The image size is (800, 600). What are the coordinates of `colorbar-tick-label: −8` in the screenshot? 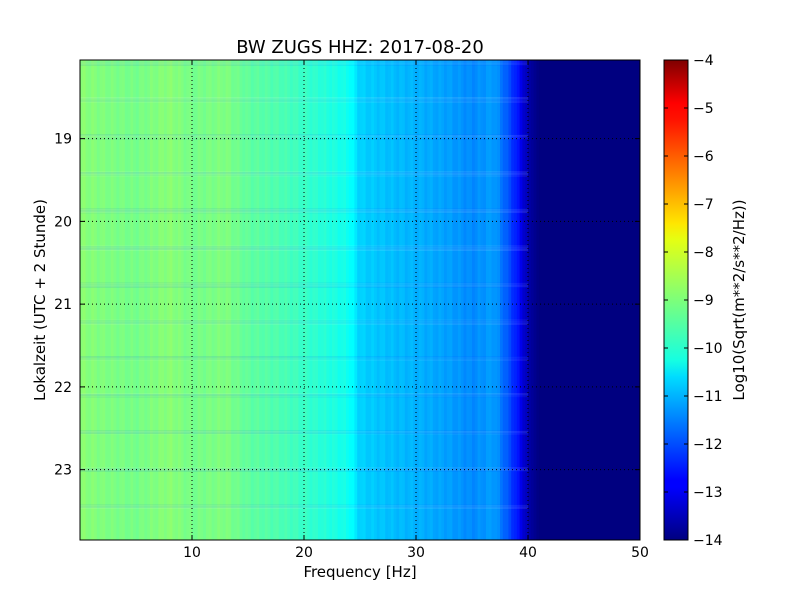 It's located at (703, 253).